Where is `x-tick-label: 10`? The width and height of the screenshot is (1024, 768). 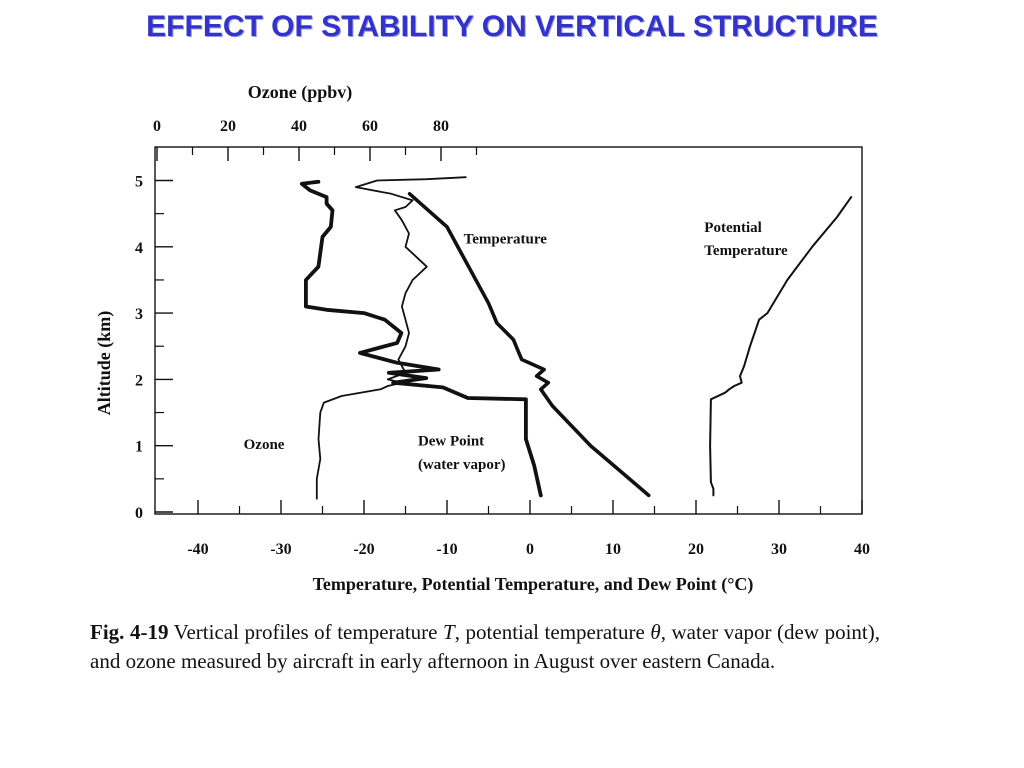
x-tick-label: 10 is located at coordinates (613, 549).